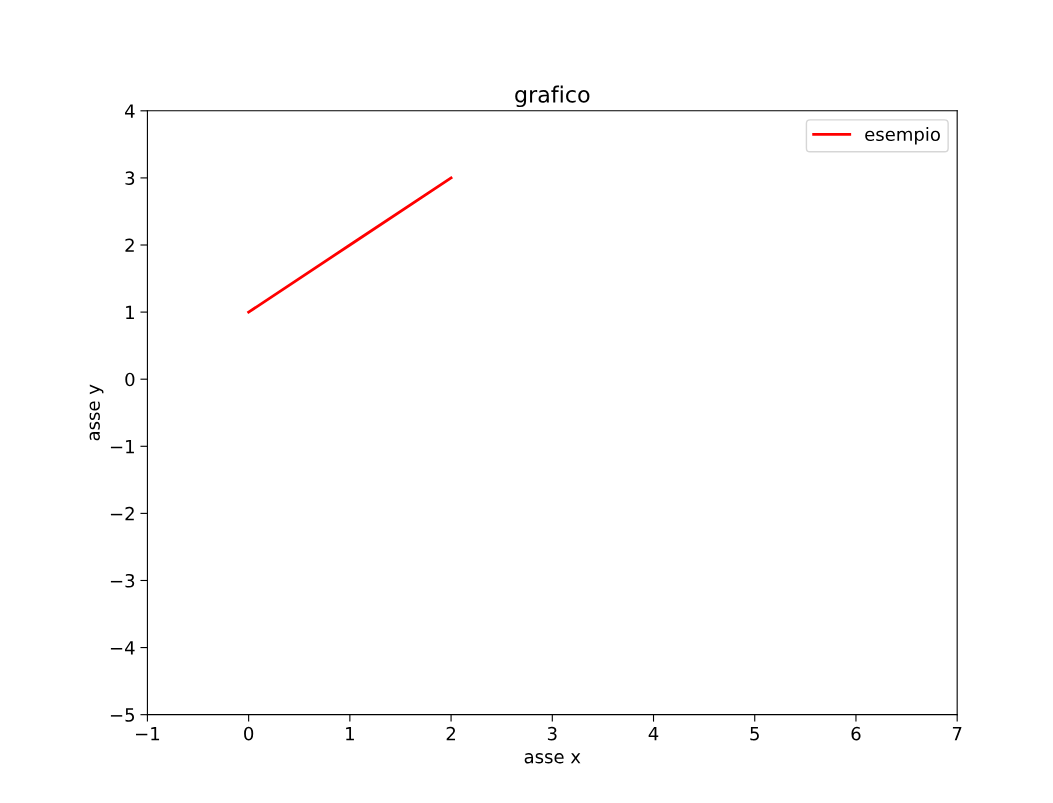  Describe the element at coordinates (122, 513) in the screenshot. I see `y-tick-label: −2` at that location.